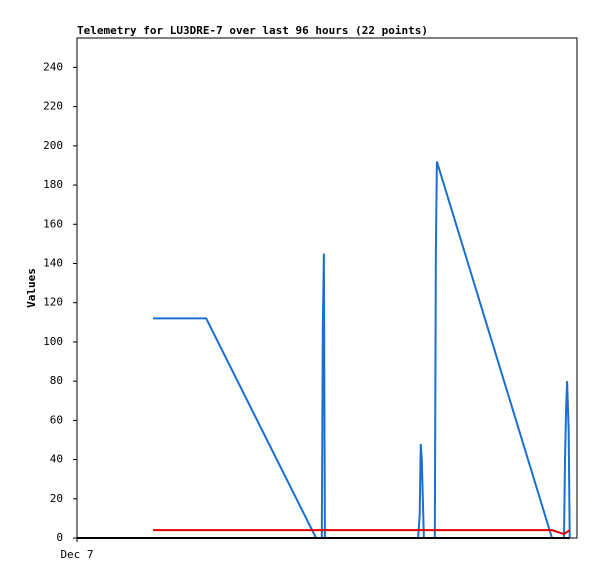  What do you see at coordinates (53, 223) in the screenshot?
I see `y-tick-label: 160` at bounding box center [53, 223].